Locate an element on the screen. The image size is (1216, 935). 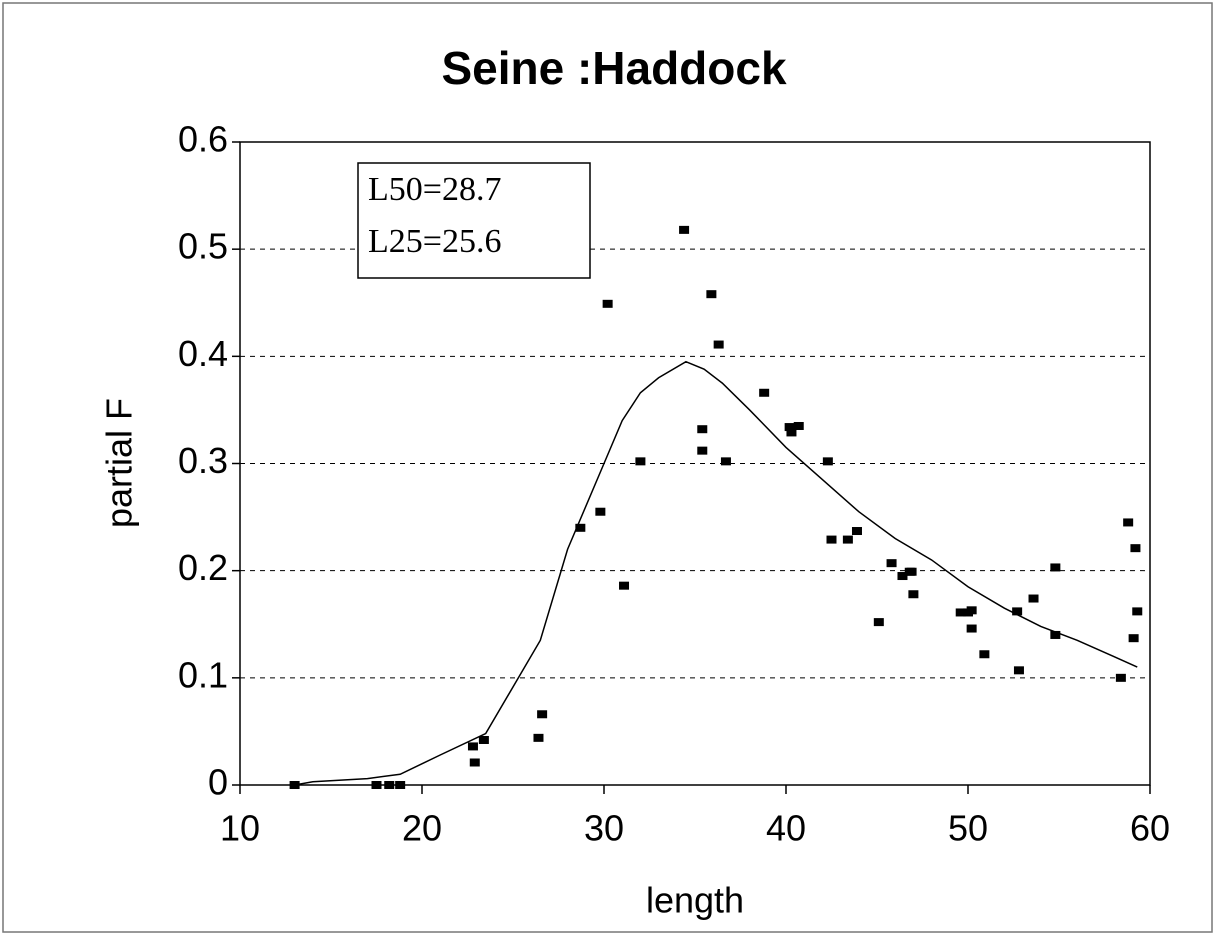
annotation: L50=28.7 is located at coordinates (434, 189).